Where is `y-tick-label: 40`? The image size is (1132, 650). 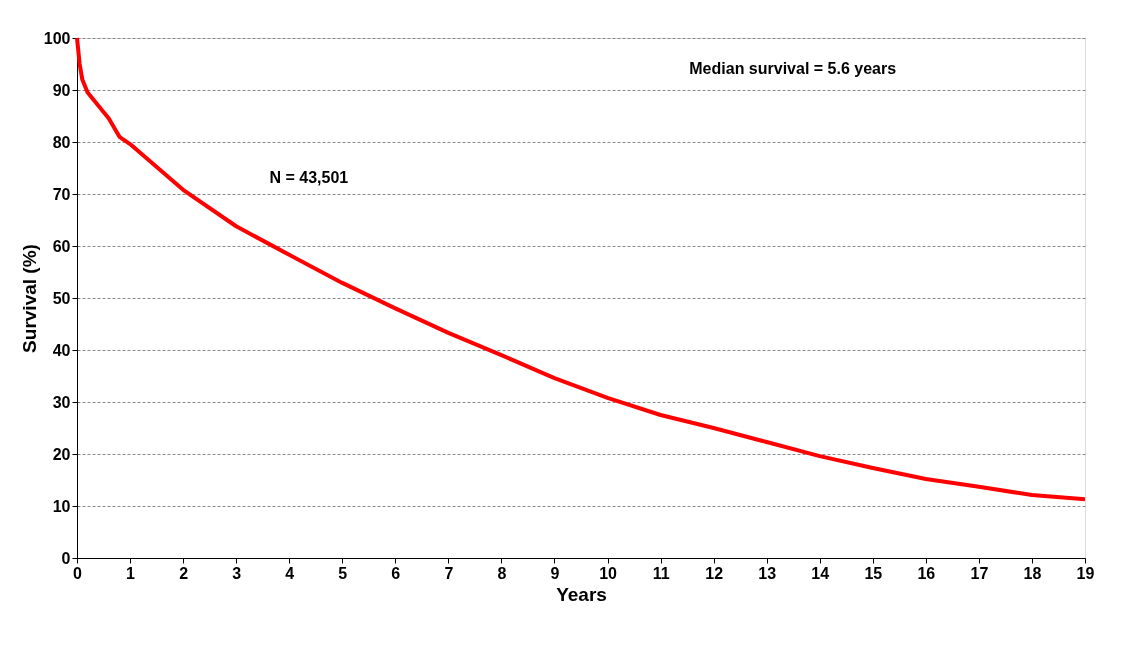 y-tick-label: 40 is located at coordinates (61, 350).